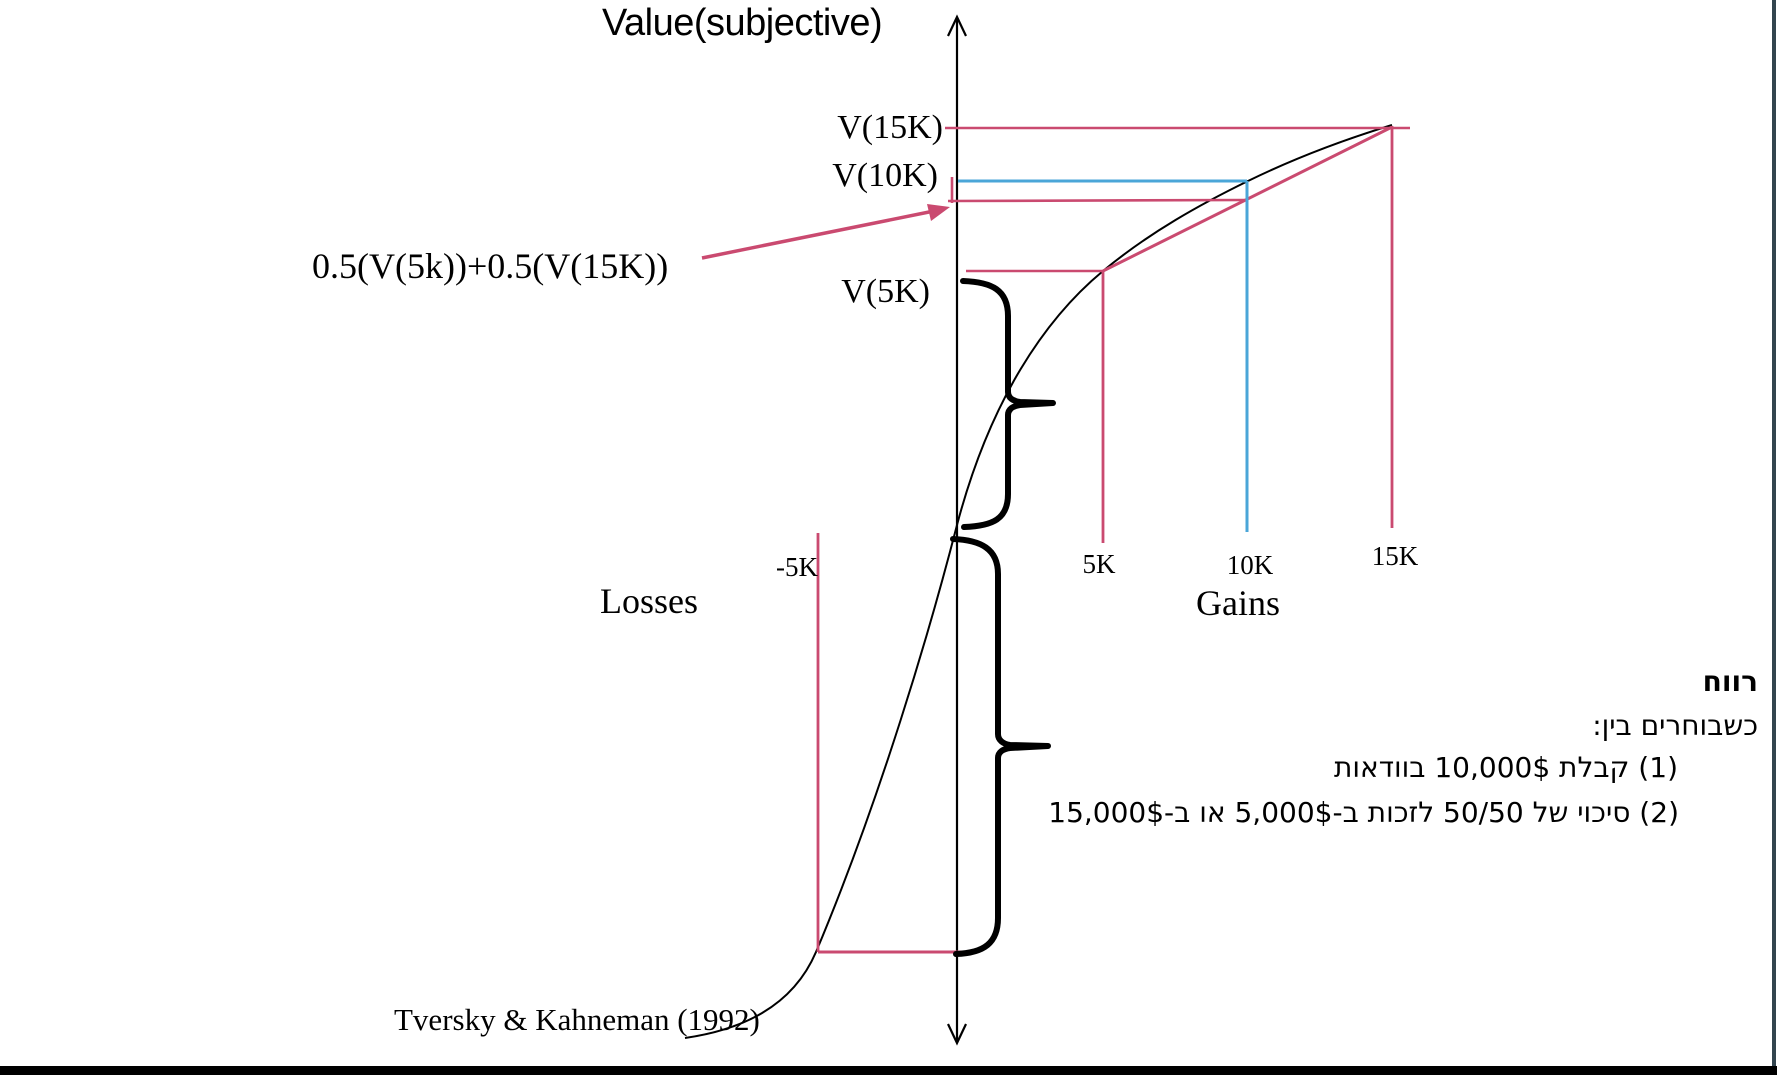 The image size is (1777, 1075). Describe the element at coordinates (742, 23) in the screenshot. I see `chart-title: Value(subjective)` at that location.